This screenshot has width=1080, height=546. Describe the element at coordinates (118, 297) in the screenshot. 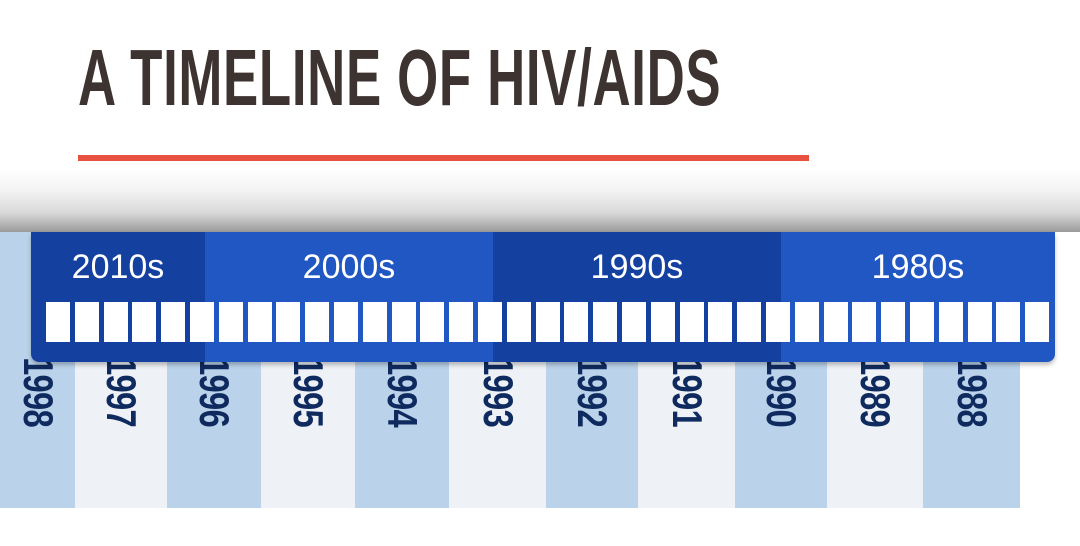

I see `decade-tab-2010s: 2010s` at that location.